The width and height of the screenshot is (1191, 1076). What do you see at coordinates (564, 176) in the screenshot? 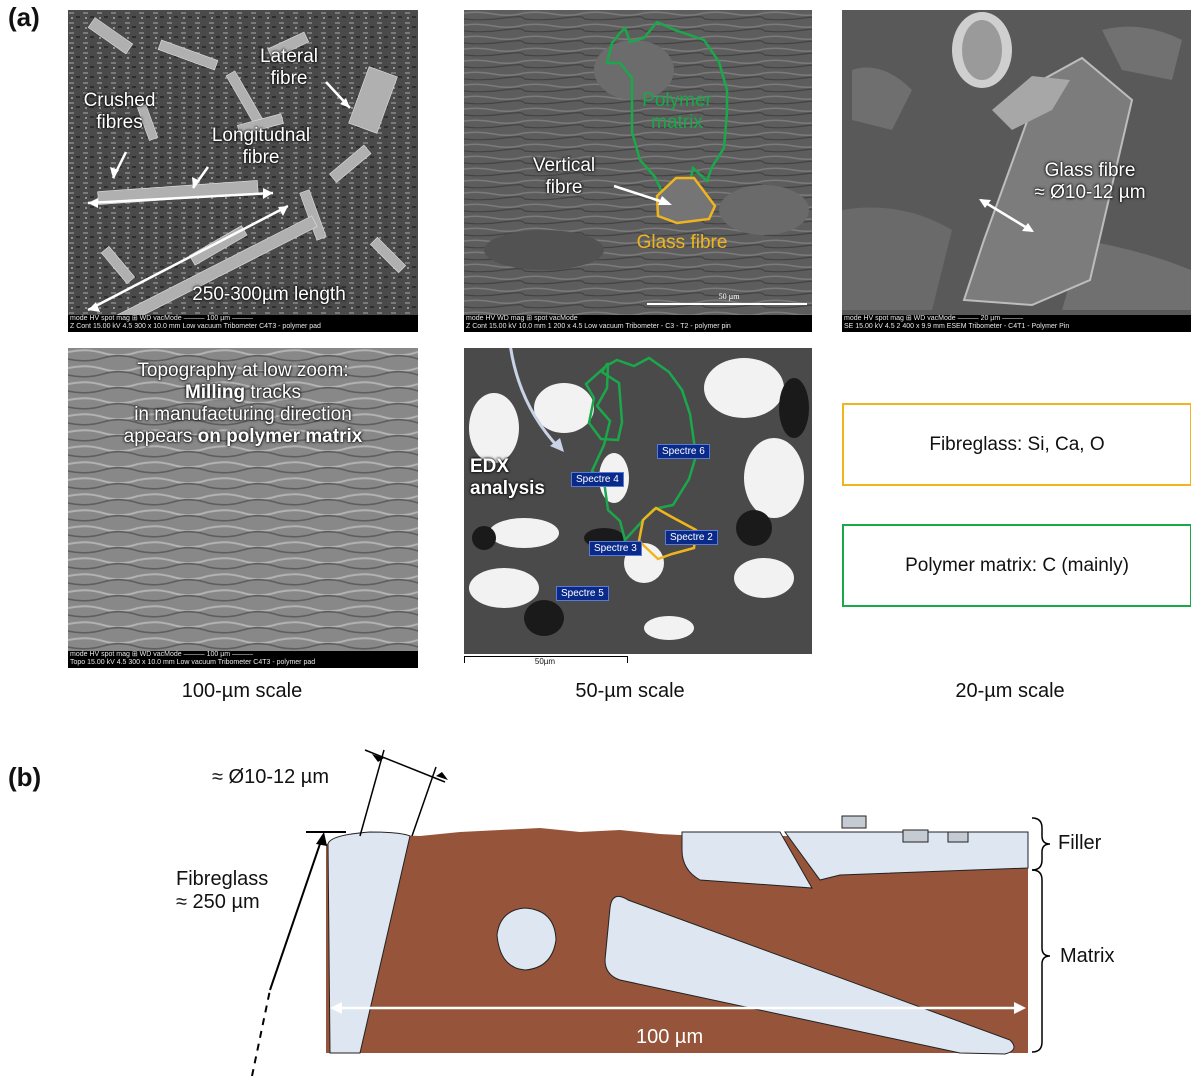
I see `vertical-fibre-label: Vertical fibre` at bounding box center [564, 176].